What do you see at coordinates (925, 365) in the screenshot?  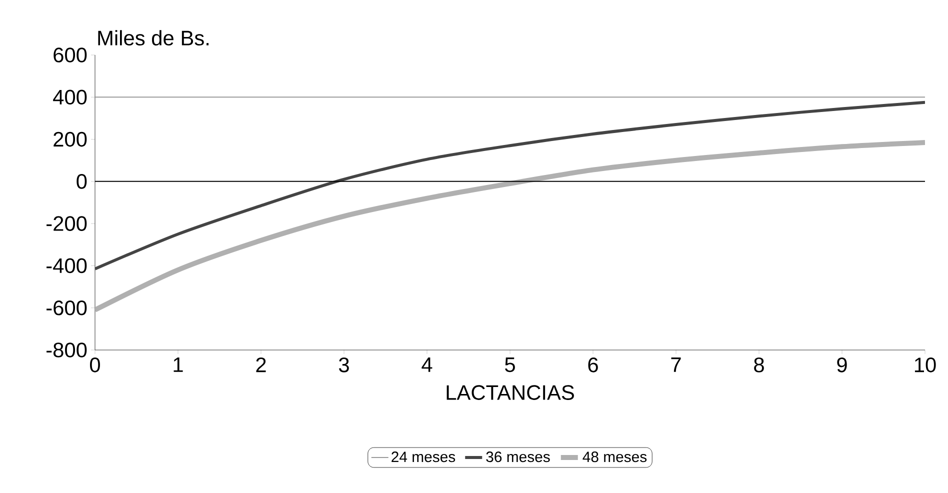 I see `x-tick-label: 10` at bounding box center [925, 365].